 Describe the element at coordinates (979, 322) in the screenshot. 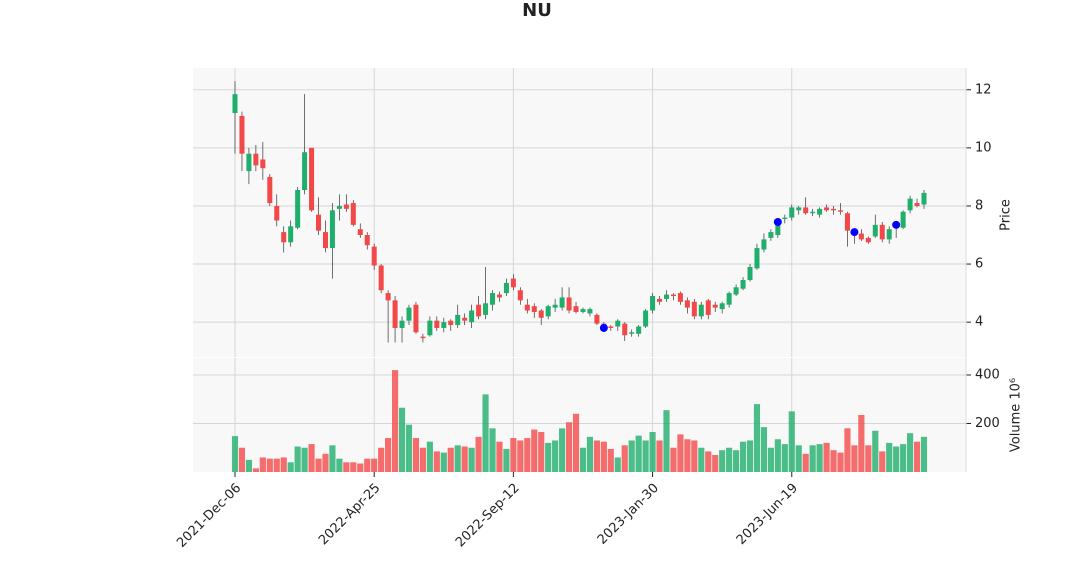

I see `y-tick-label: 4` at that location.